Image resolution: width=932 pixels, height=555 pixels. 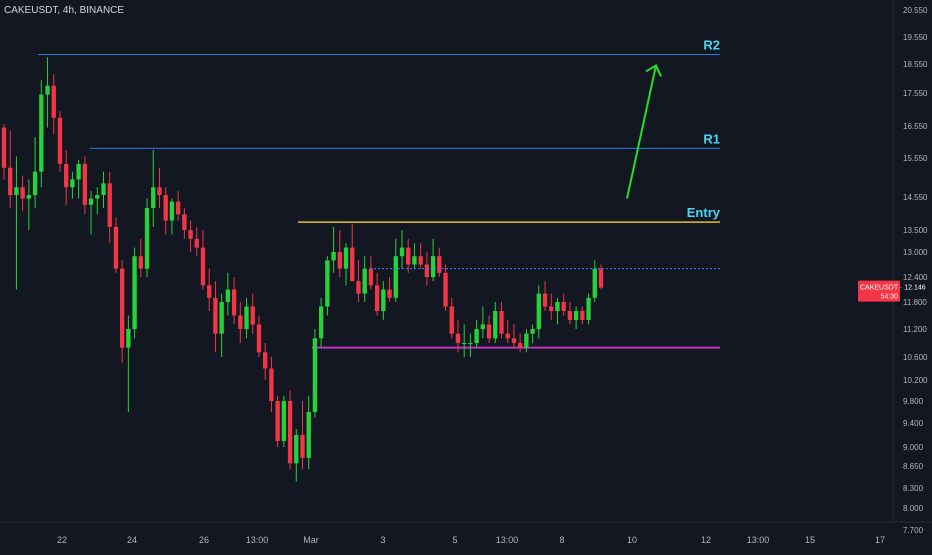 I want to click on symbol-label: CAKEUSDT, so click(x=31, y=10).